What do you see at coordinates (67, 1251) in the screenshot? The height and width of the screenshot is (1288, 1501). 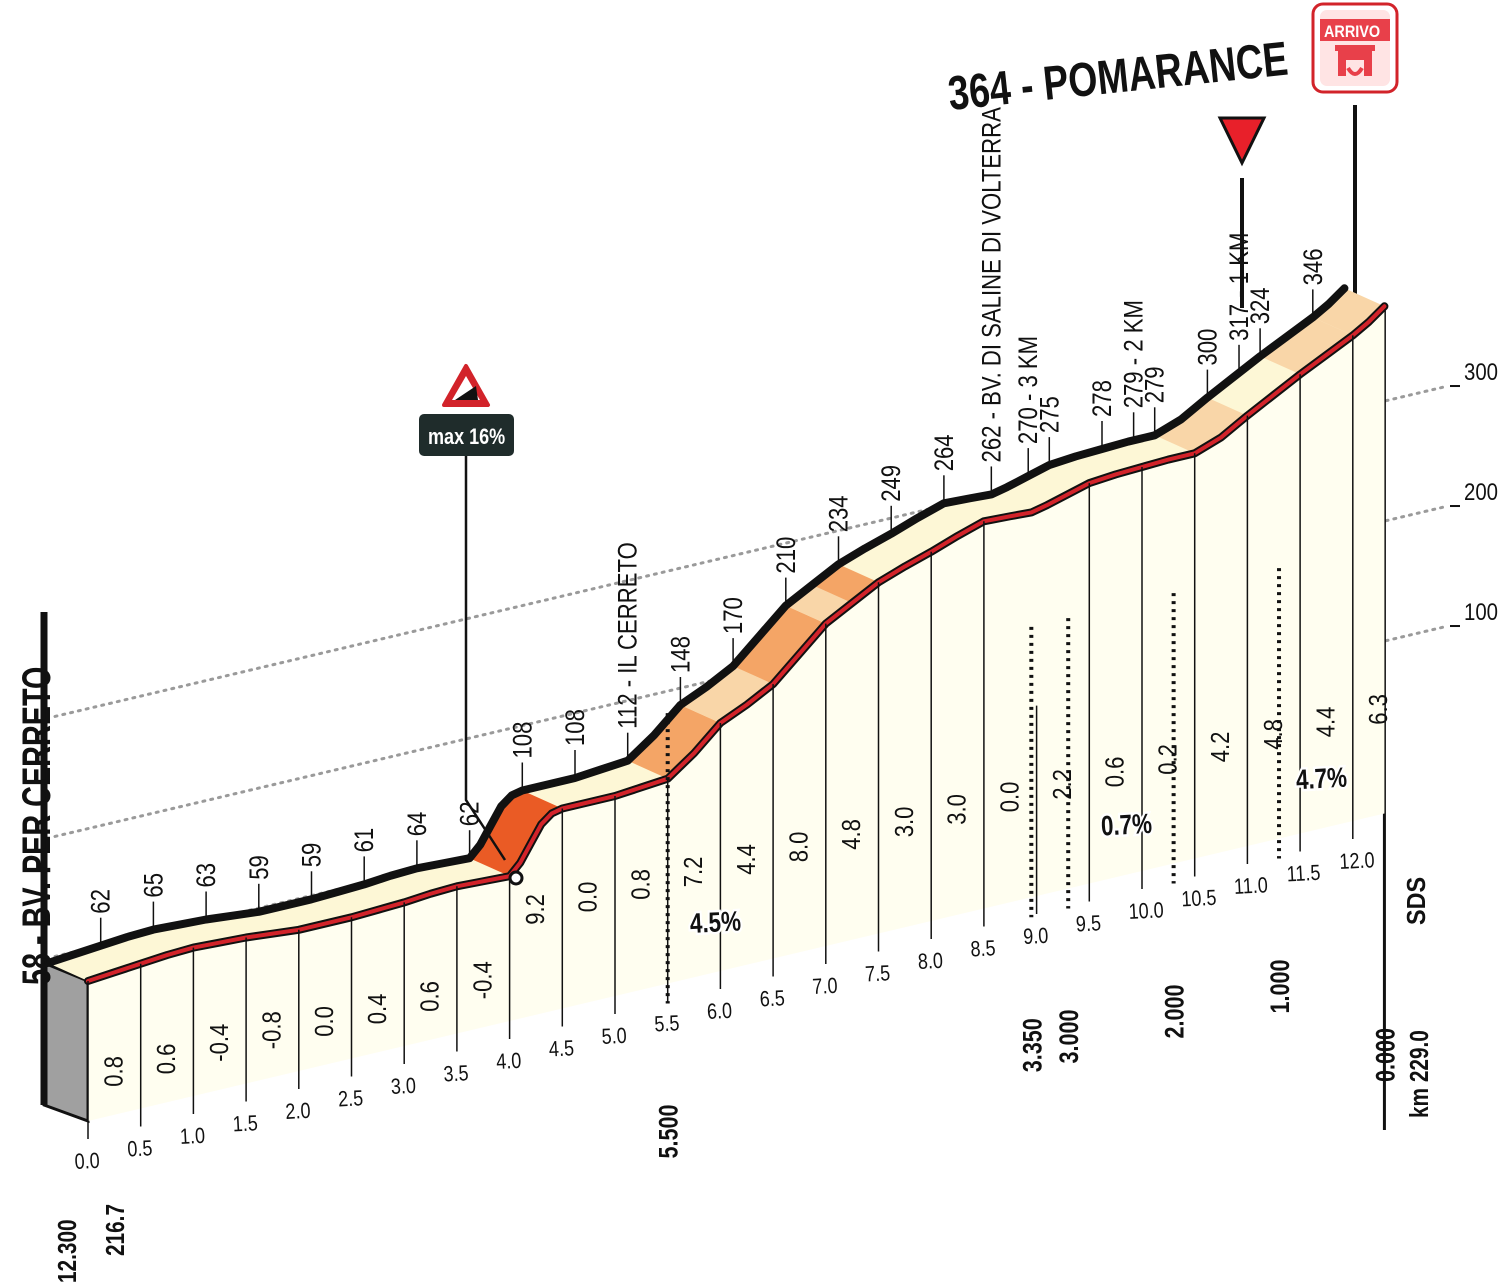 I see `start-km-to-go: 12.300` at bounding box center [67, 1251].